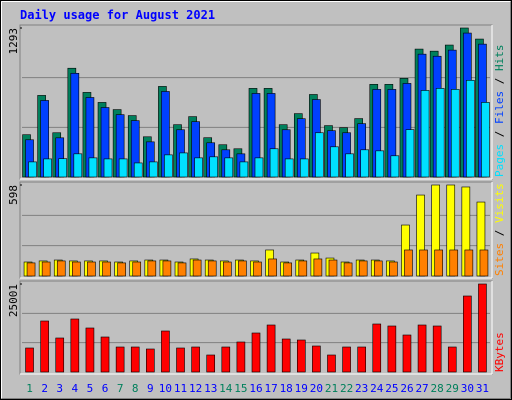 This screenshot has height=400, width=512. What do you see at coordinates (165, 388) in the screenshot?
I see `x-tick-label: 10` at bounding box center [165, 388].